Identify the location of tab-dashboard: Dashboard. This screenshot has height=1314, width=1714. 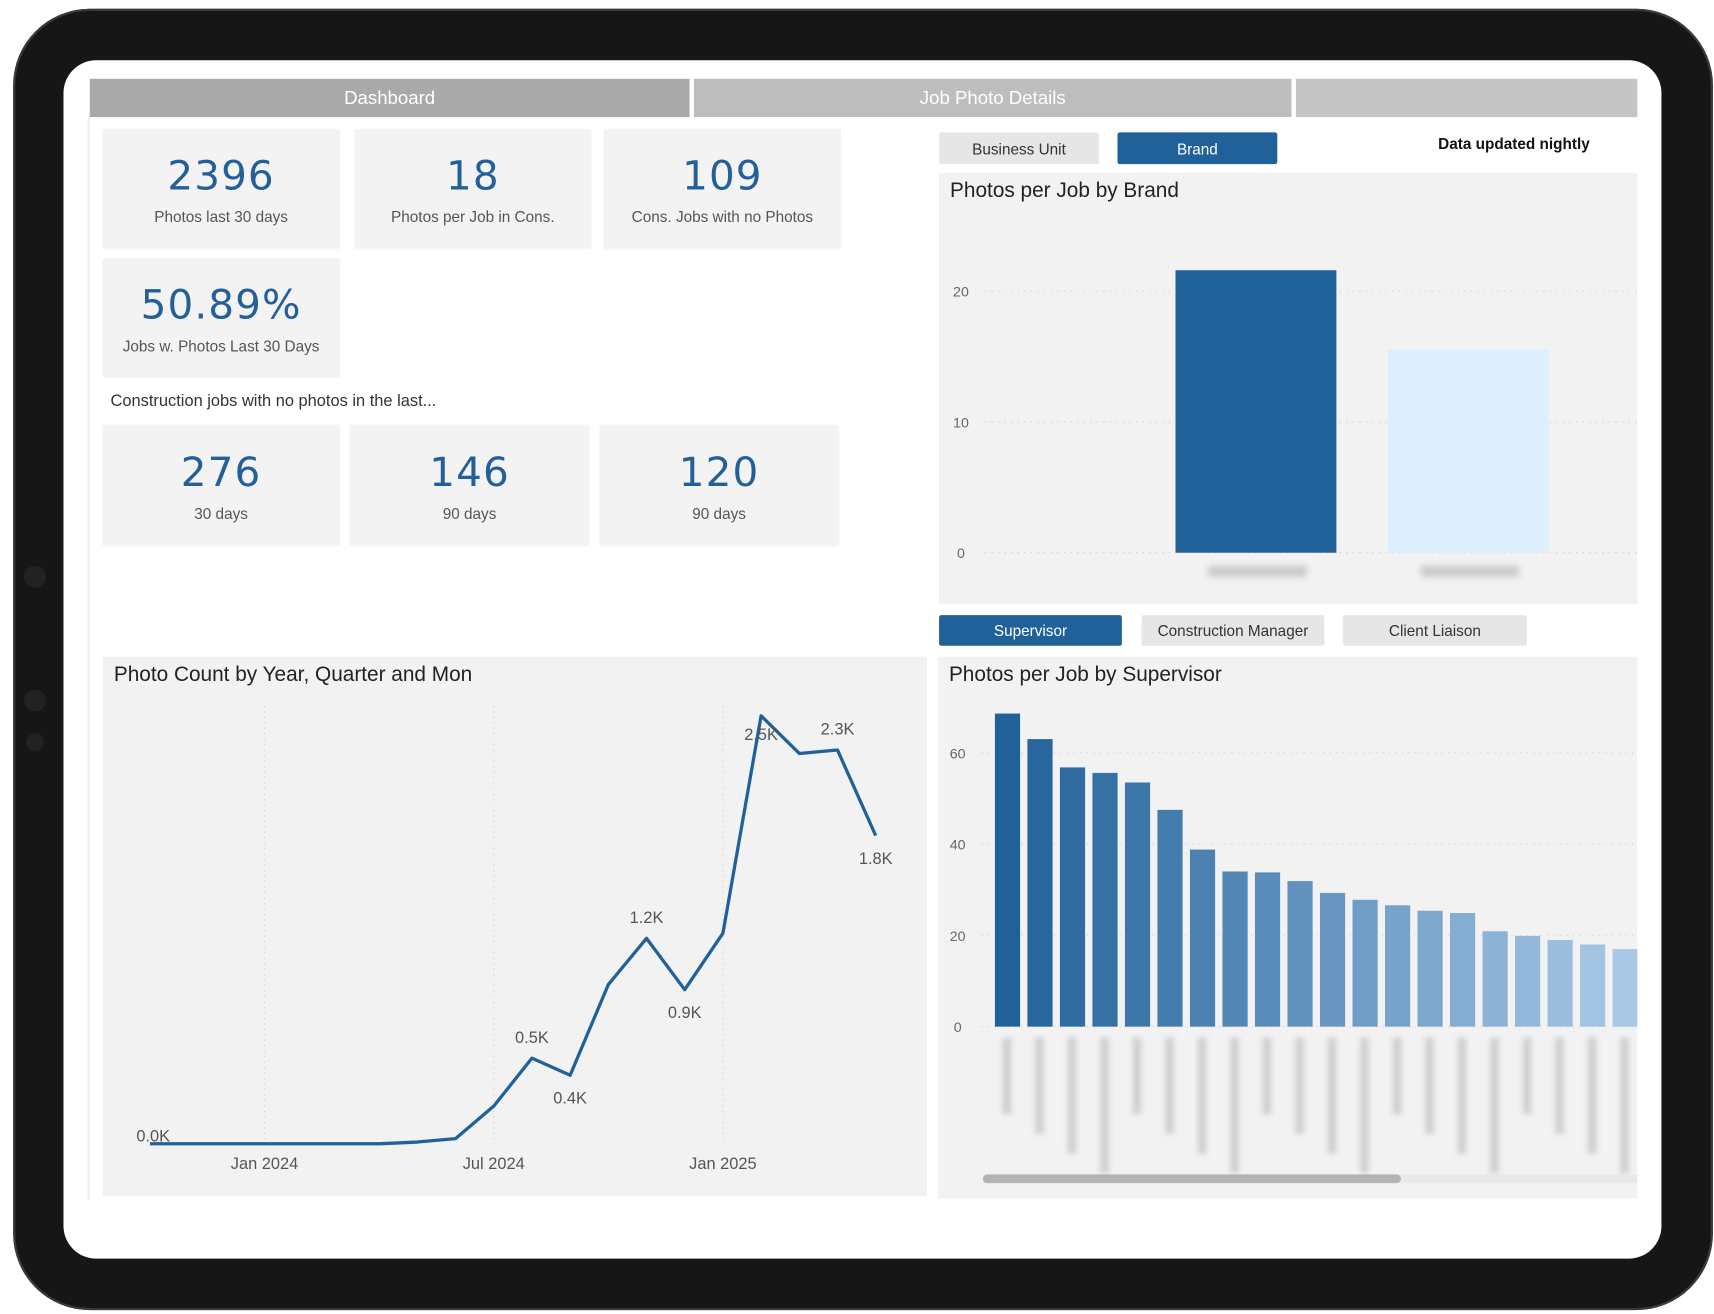
(389, 98).